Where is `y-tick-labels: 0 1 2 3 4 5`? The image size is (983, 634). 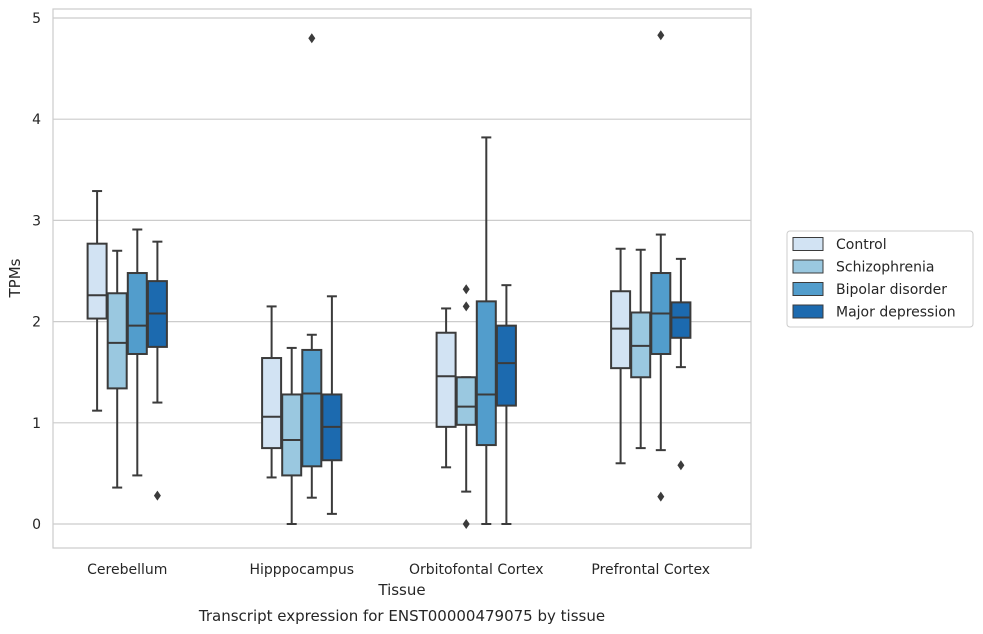
y-tick-labels: 0 1 2 3 4 5 is located at coordinates (36, 272).